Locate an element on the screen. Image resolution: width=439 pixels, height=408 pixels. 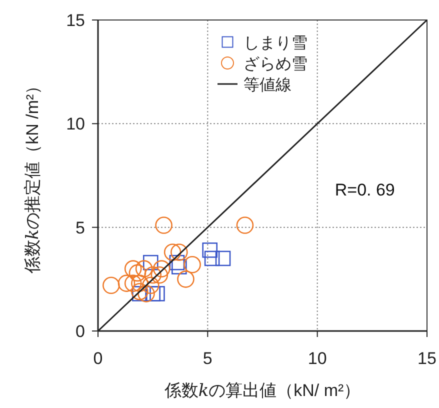
legend-label: ざらめ雪 is located at coordinates (276, 64).